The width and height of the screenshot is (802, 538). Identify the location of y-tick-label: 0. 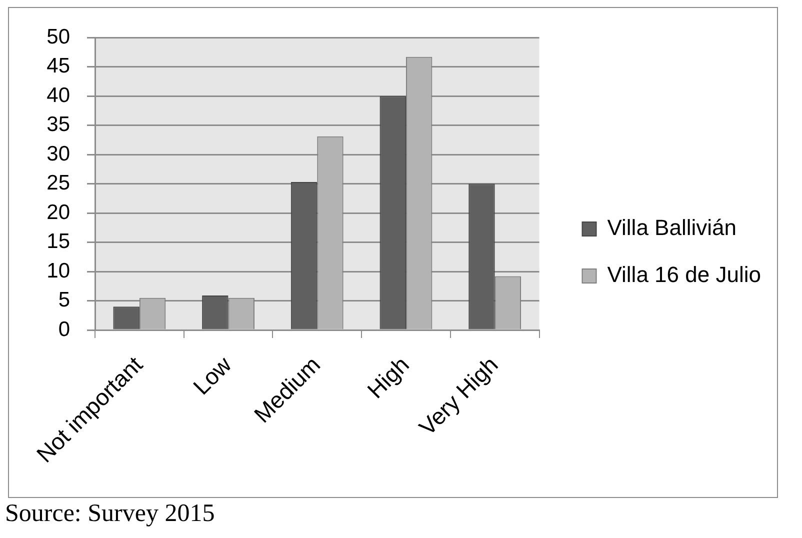
(64, 329).